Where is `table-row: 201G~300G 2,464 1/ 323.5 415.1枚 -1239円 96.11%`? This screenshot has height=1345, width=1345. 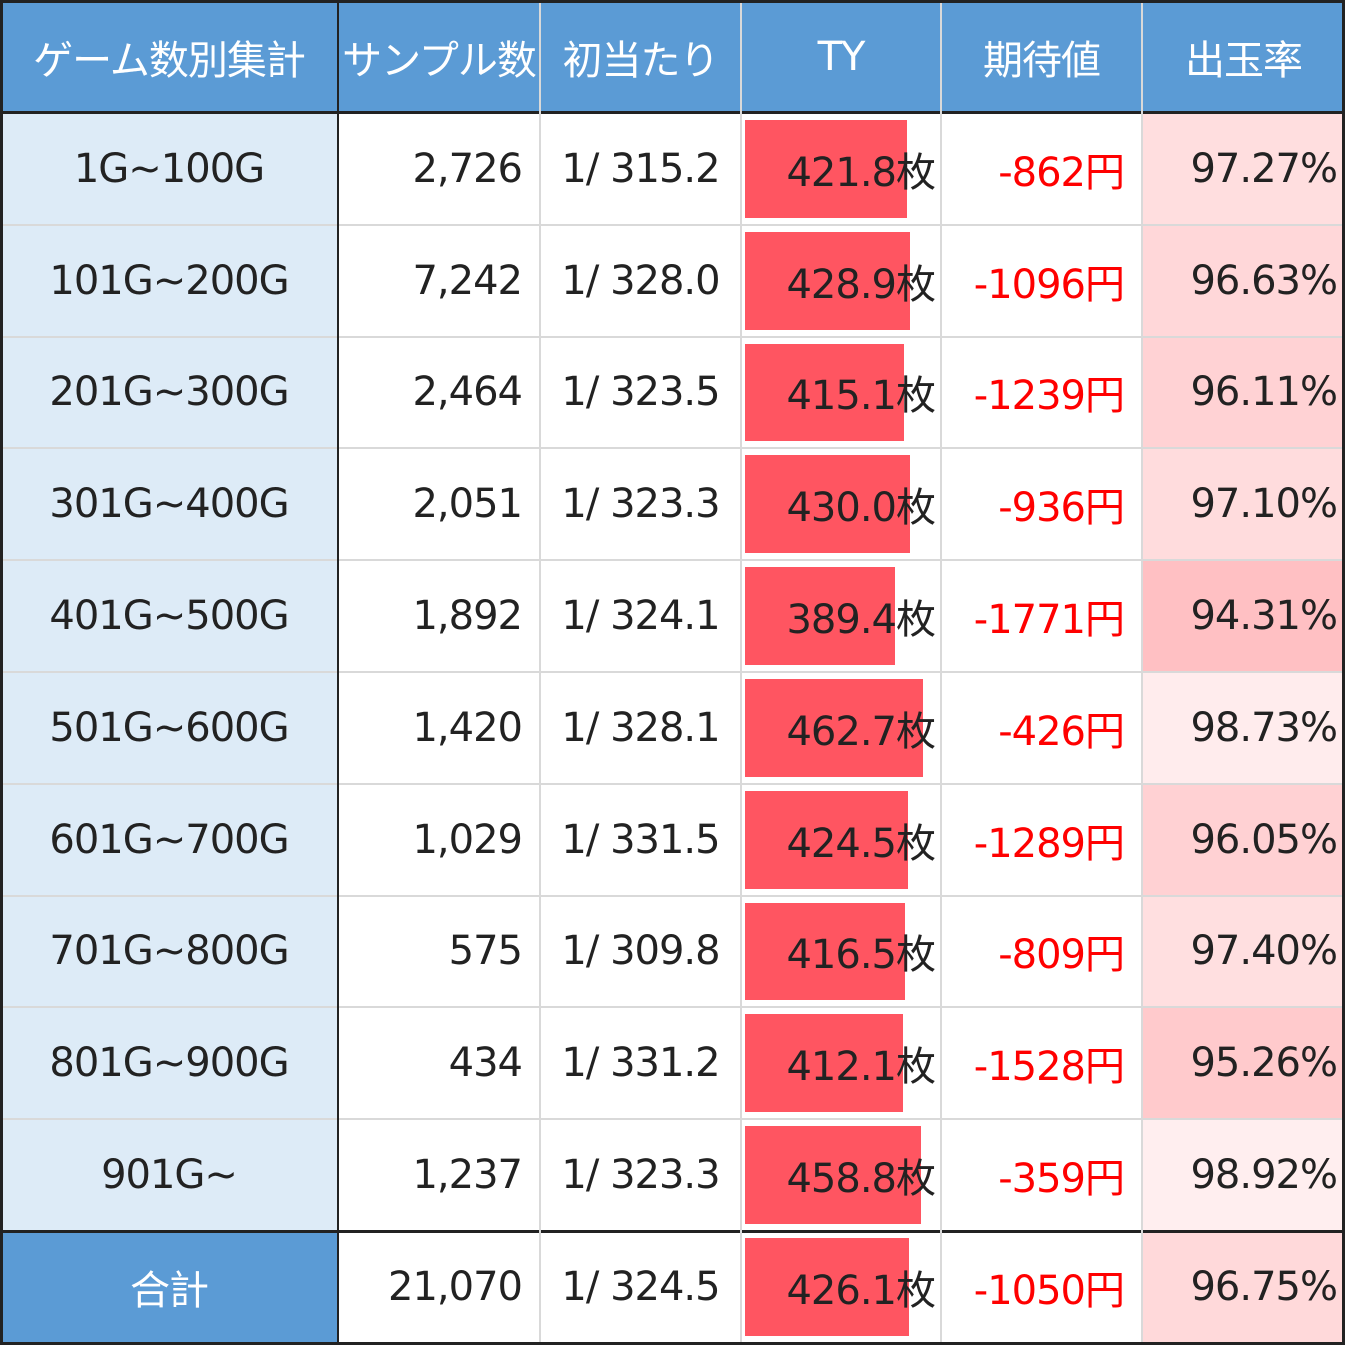
table-row: 201G~300G 2,464 1/ 323.5 415.1枚 -1239円 96.11% is located at coordinates (672, 392).